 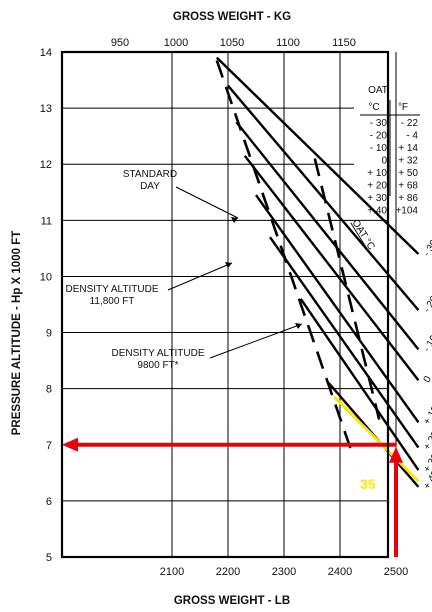 I want to click on y-axis-label: PRESSURE ALTITUDE - Hp X 1000 FT, so click(x=17, y=333).